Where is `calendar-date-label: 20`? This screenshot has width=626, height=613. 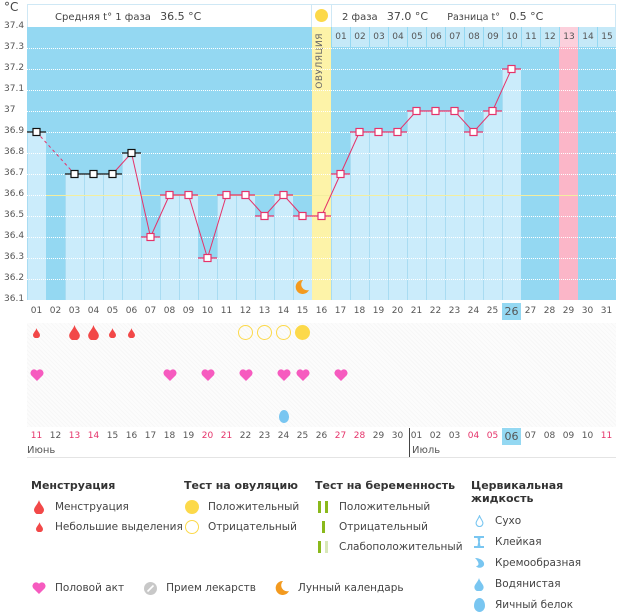
calendar-date-label: 20 is located at coordinates (207, 436).